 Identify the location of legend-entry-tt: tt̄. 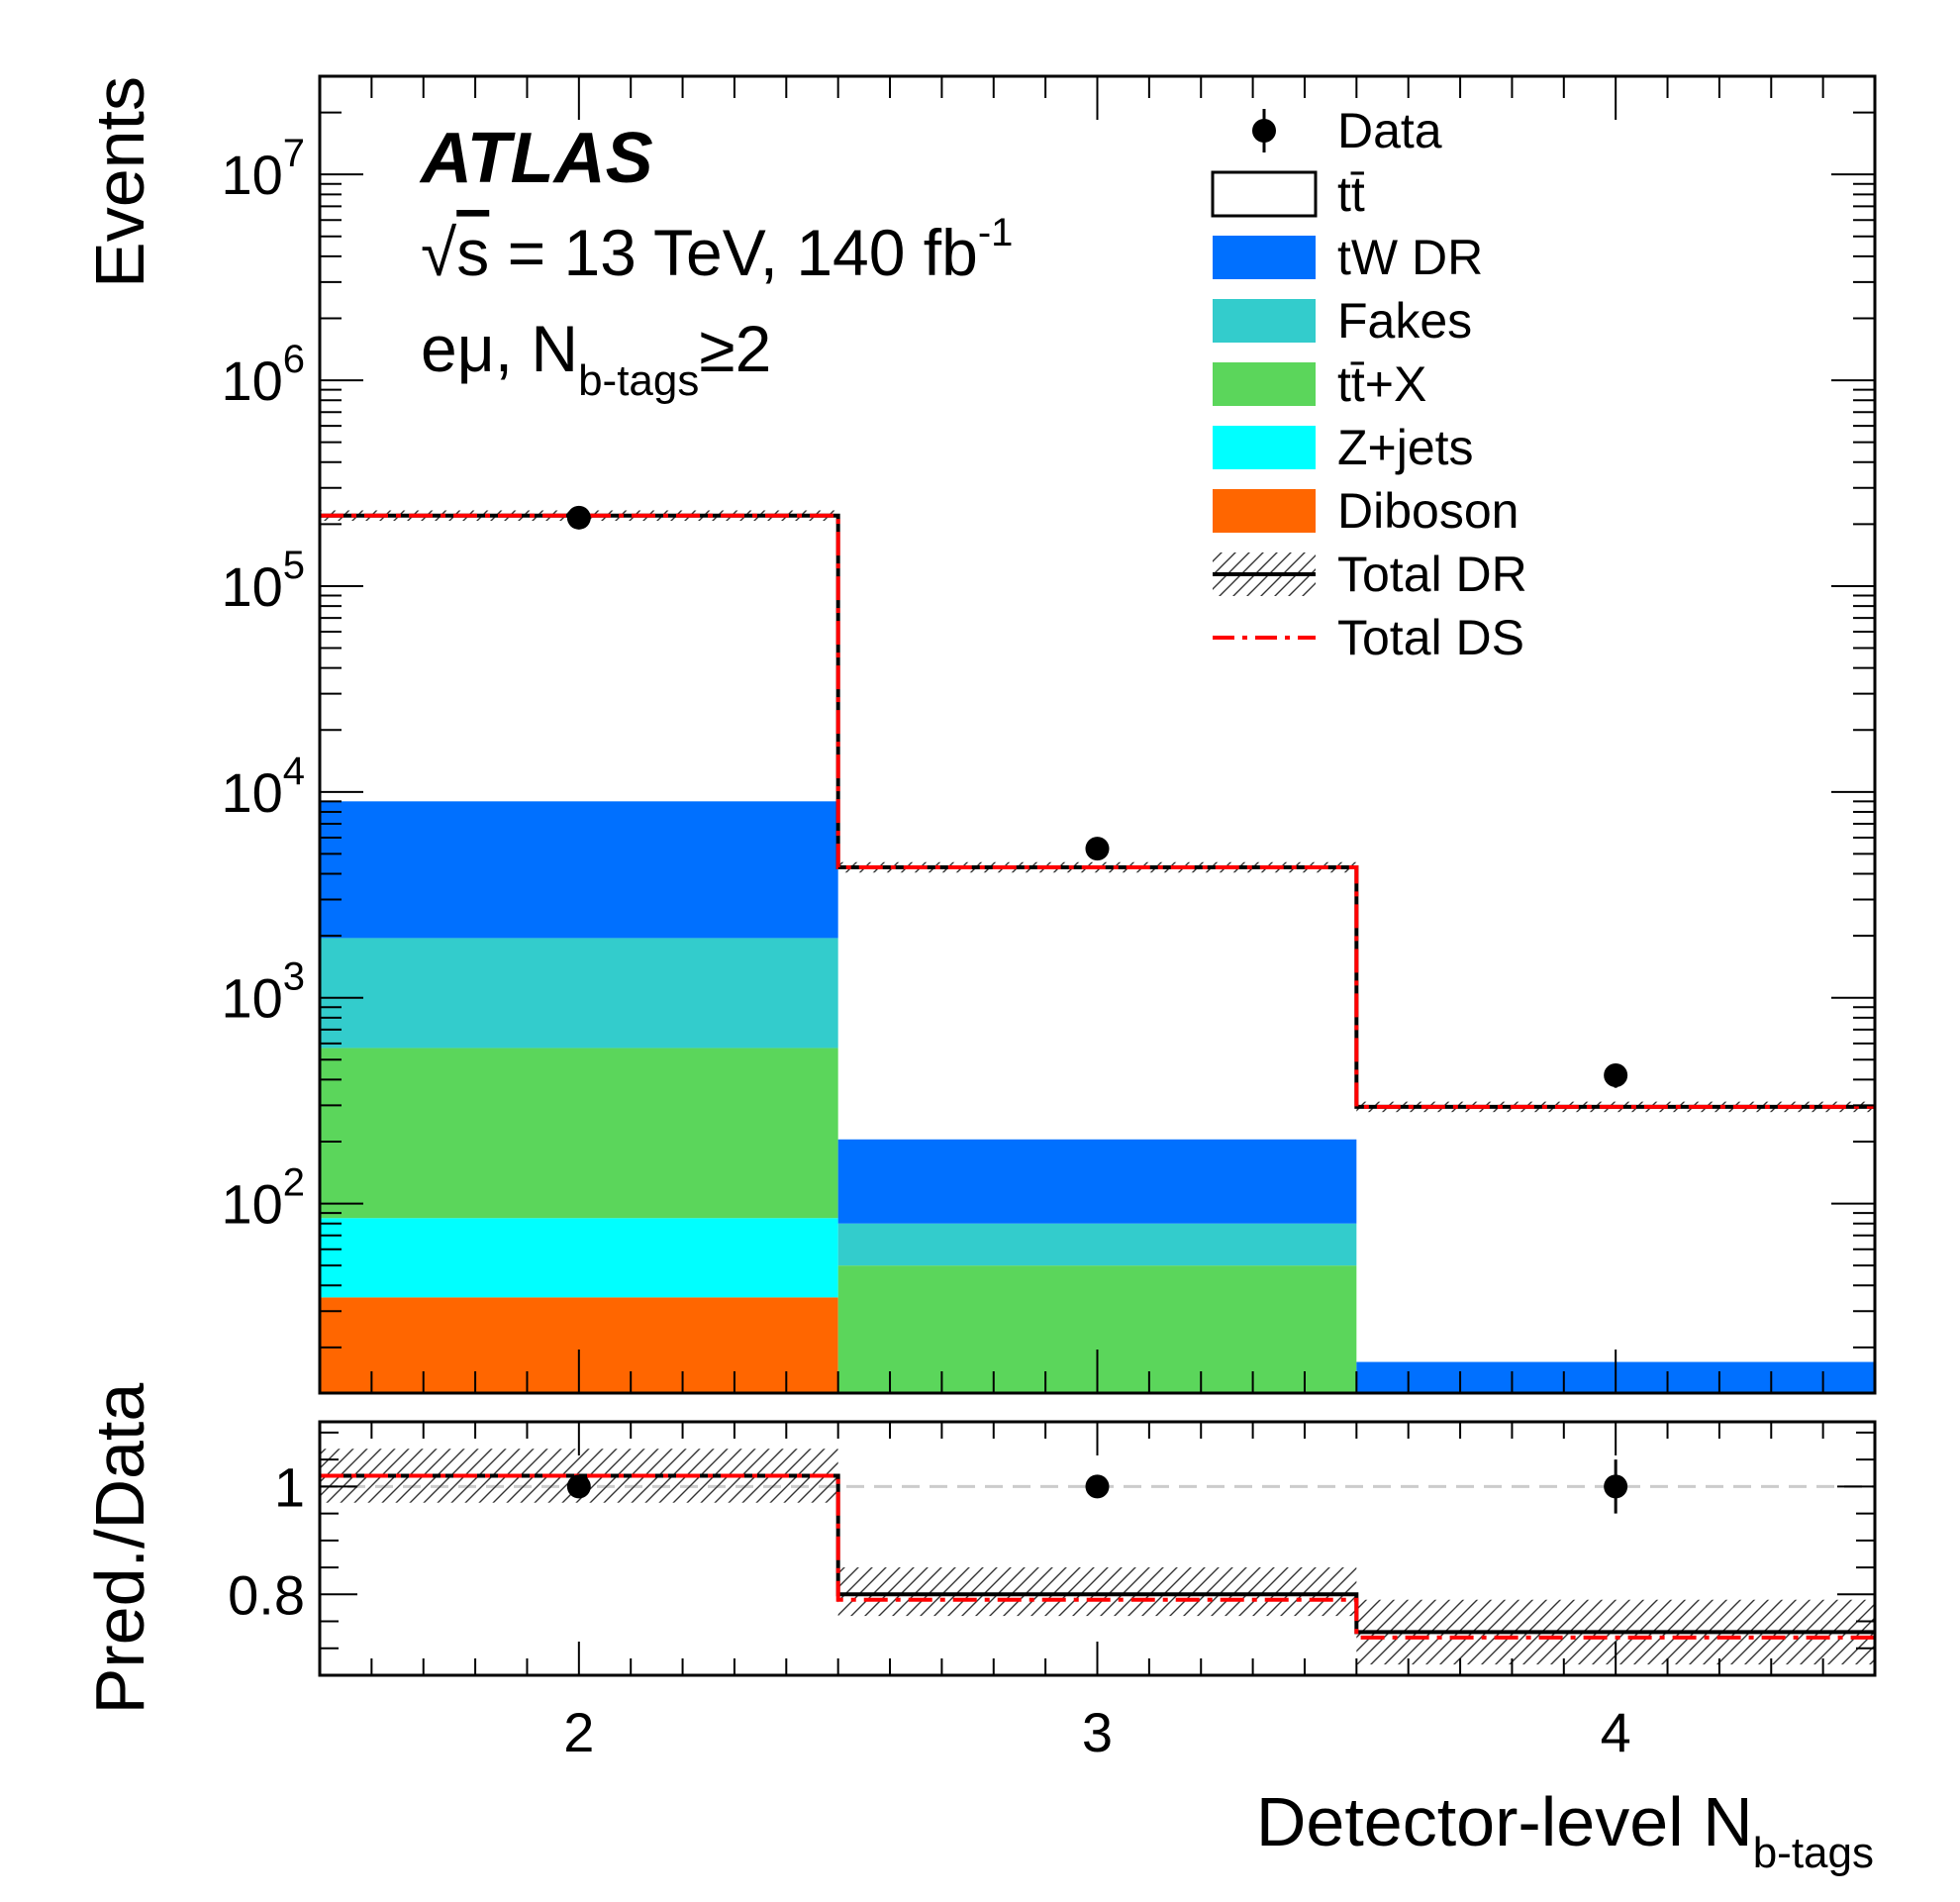
(1288, 194).